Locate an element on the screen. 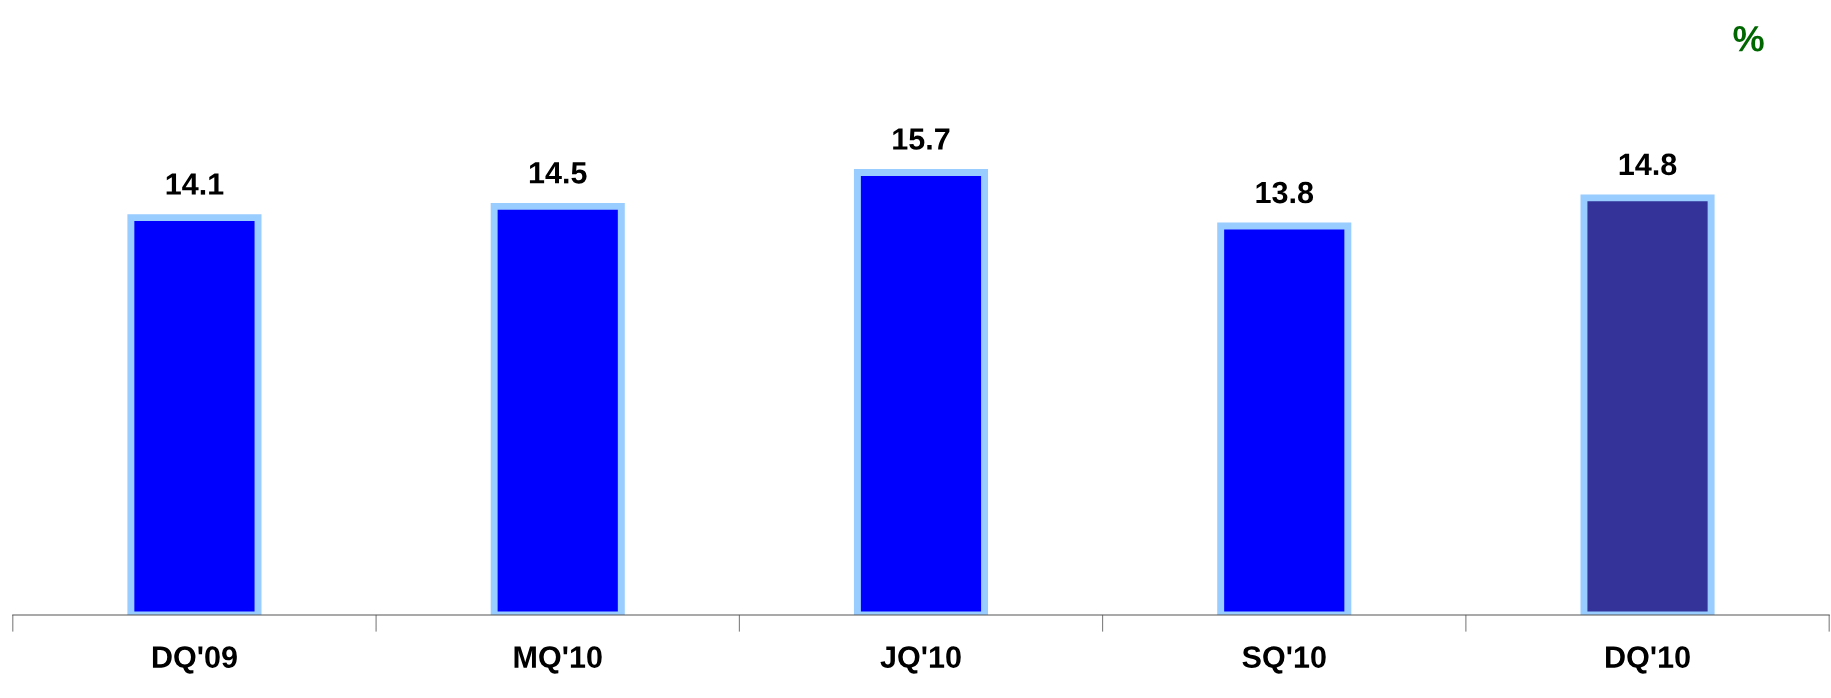  x-tick-label: SQ'10 is located at coordinates (1284, 660).